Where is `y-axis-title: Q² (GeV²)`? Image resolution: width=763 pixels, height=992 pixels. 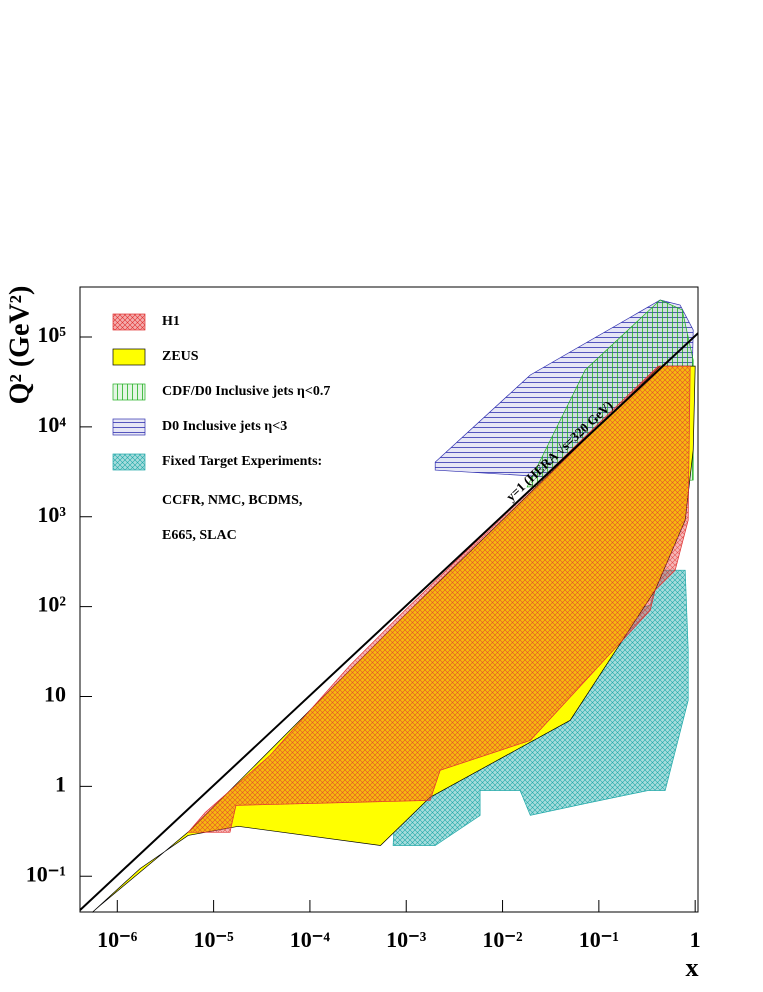
y-axis-title: Q² (GeV²) is located at coordinates (19, 345).